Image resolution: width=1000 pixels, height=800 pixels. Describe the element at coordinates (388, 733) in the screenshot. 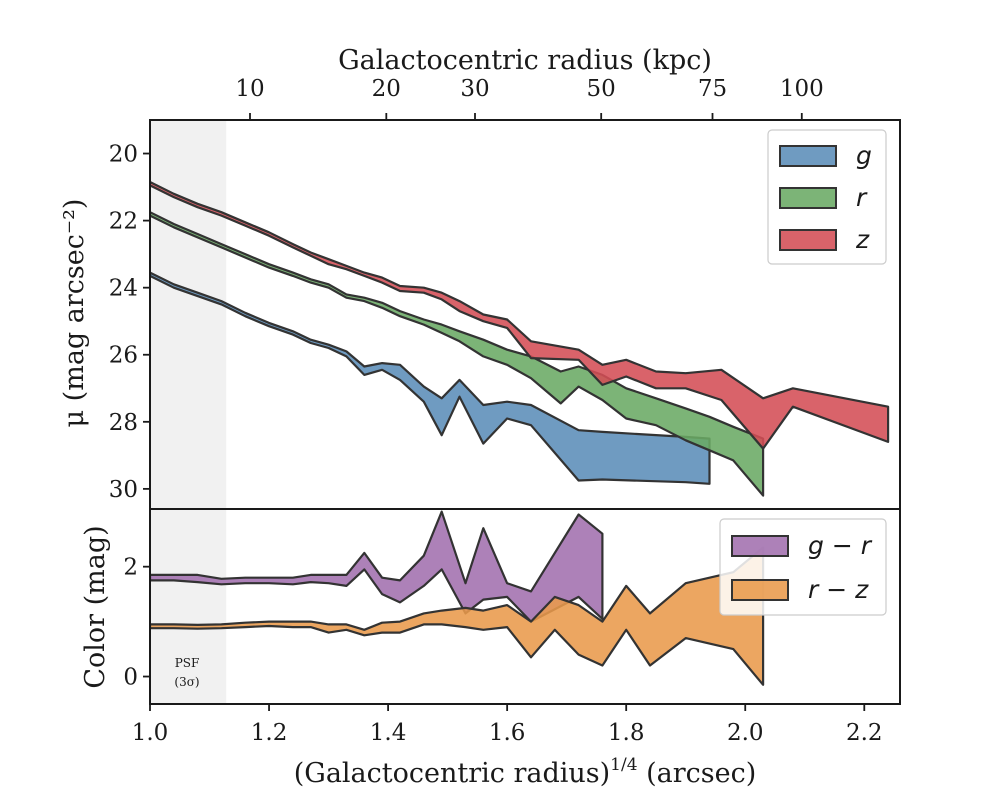

I see `bottom-x-tick-label: 1.4` at that location.